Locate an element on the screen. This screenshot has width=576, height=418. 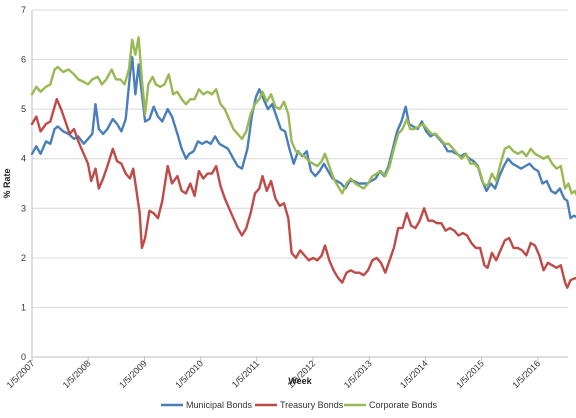
x-tick-label: 1/5/2008 is located at coordinates (77, 374).